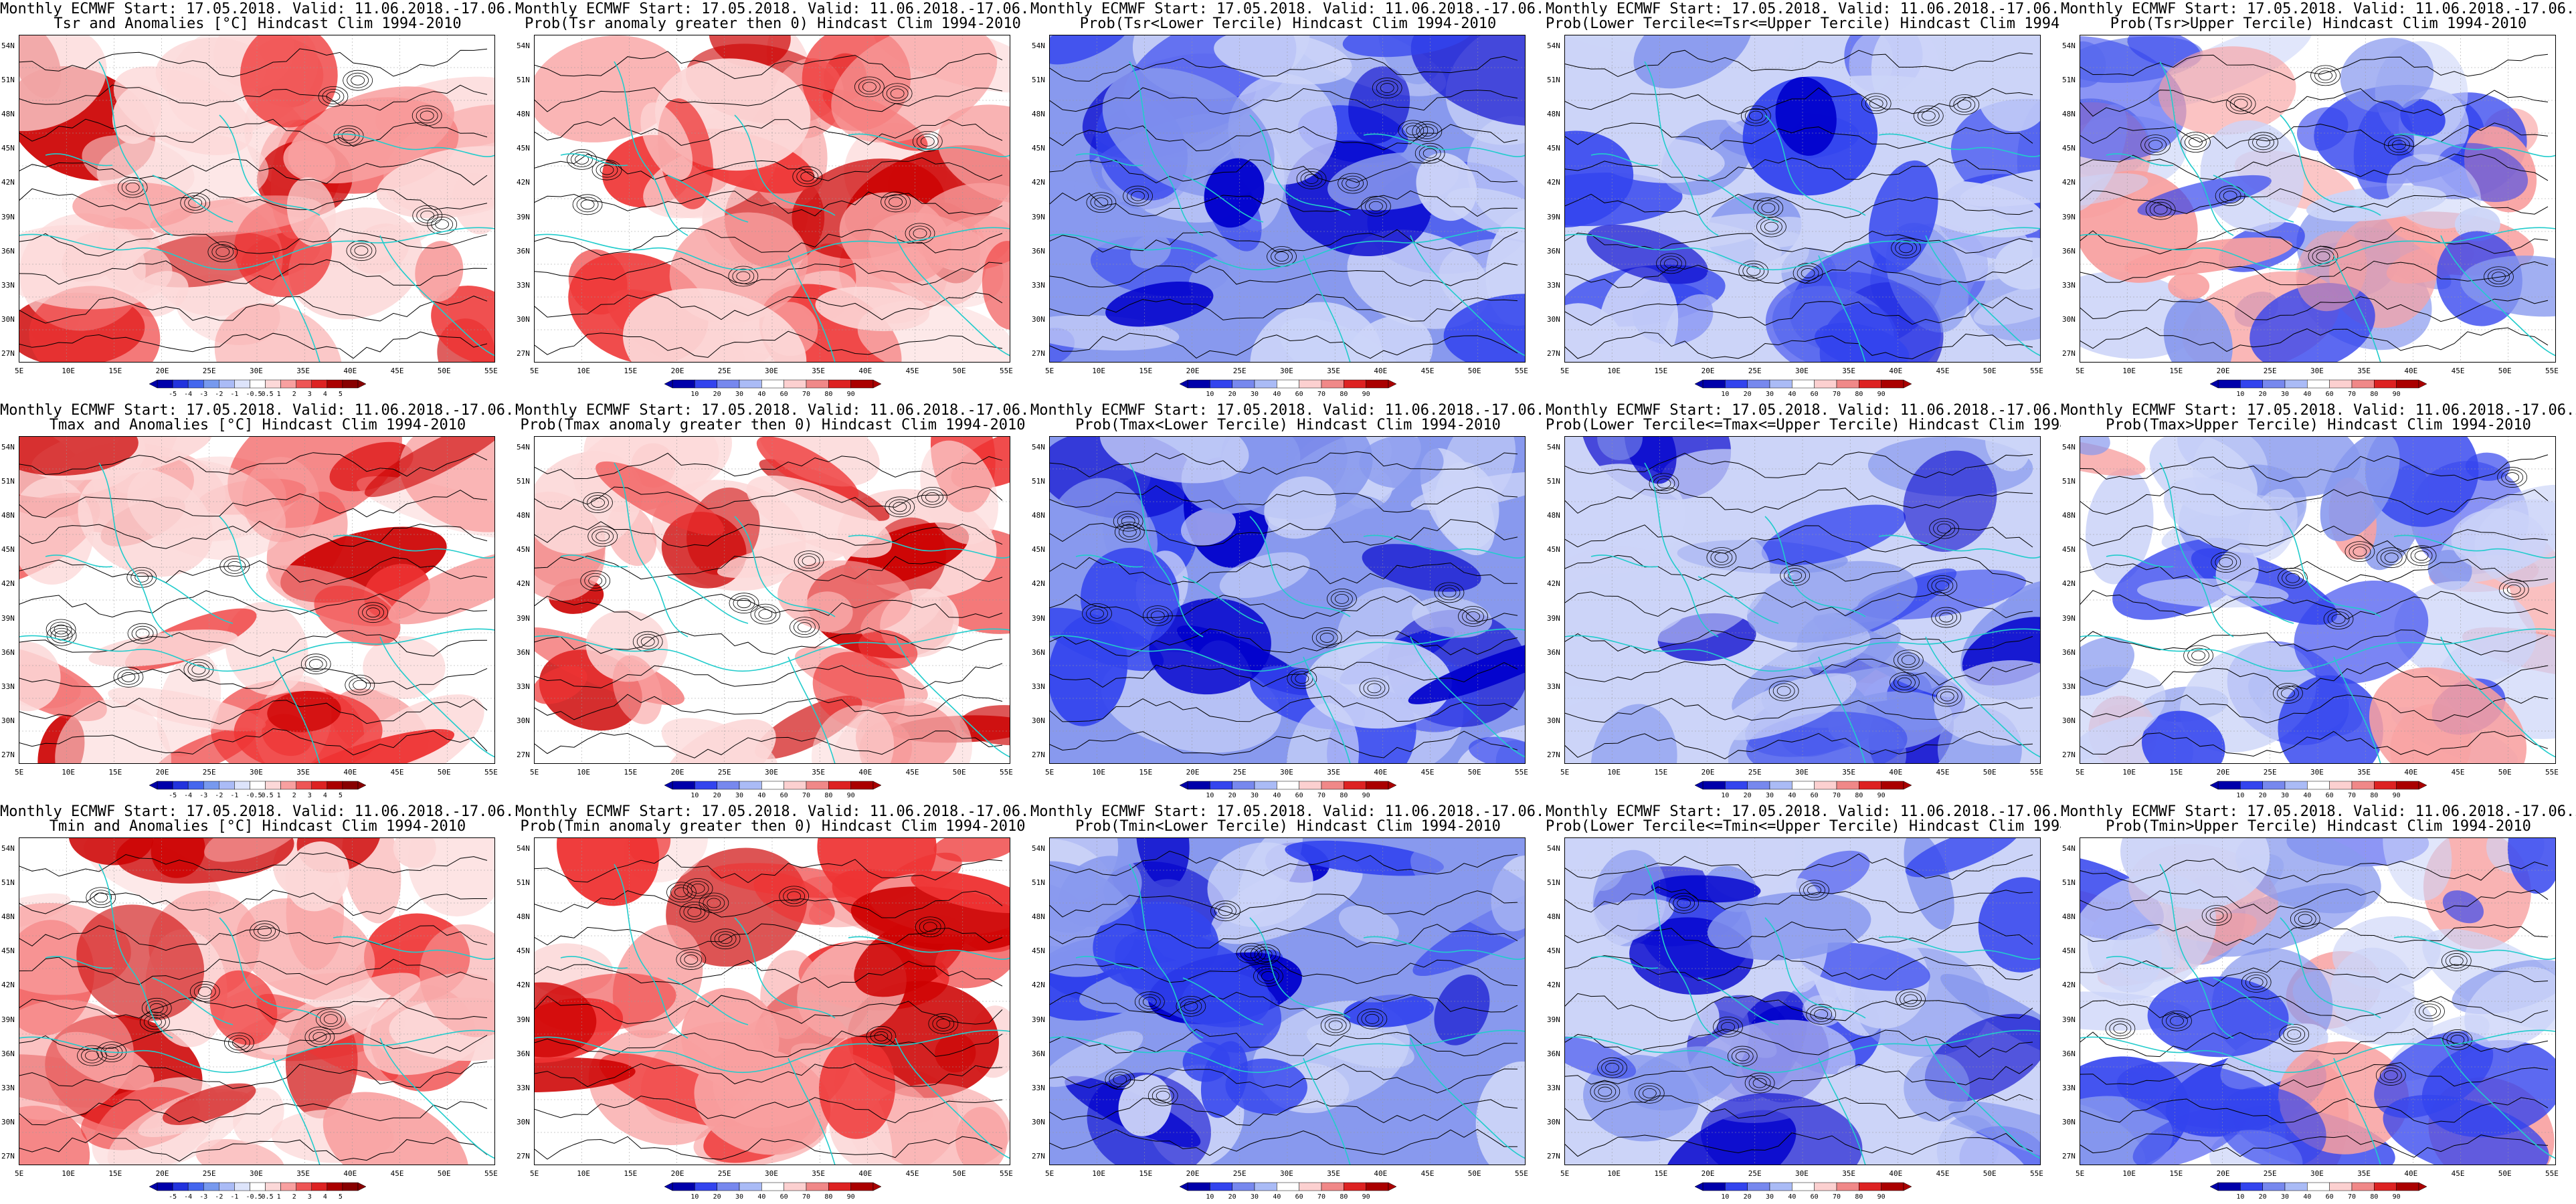 The image size is (2576, 1204). Describe the element at coordinates (1038, 917) in the screenshot. I see `latitude-tick-label: 48N` at that location.